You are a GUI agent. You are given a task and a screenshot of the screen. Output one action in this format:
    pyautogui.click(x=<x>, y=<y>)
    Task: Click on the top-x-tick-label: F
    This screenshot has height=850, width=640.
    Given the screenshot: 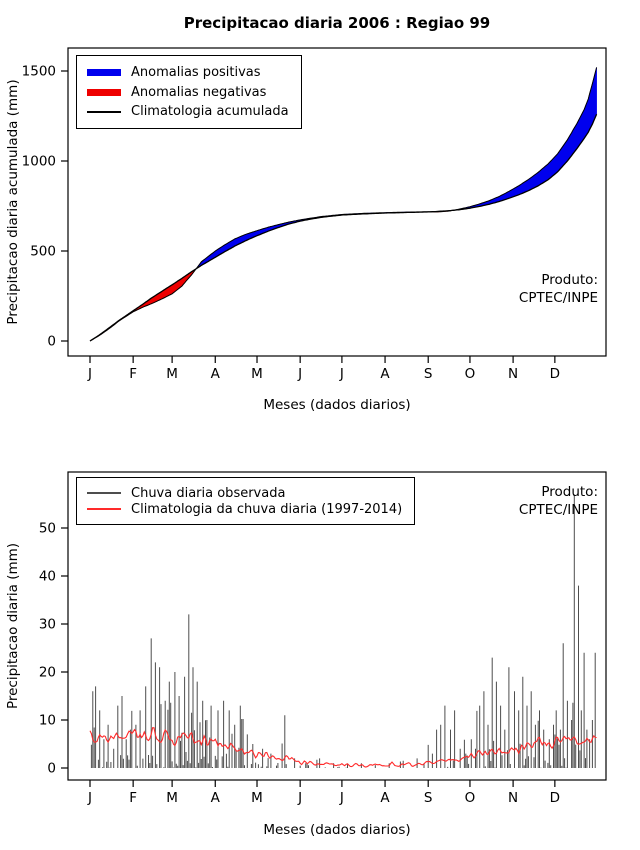 What is the action you would take?
    pyautogui.click(x=133, y=374)
    